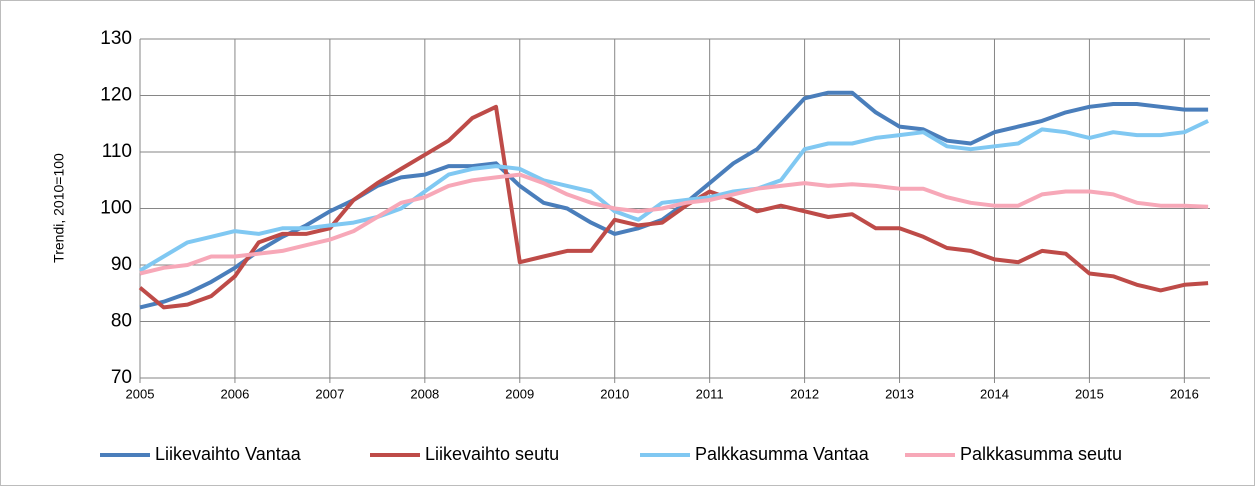 This screenshot has height=486, width=1255. I want to click on y-axis-label: Trendi, 2010=100, so click(59, 208).